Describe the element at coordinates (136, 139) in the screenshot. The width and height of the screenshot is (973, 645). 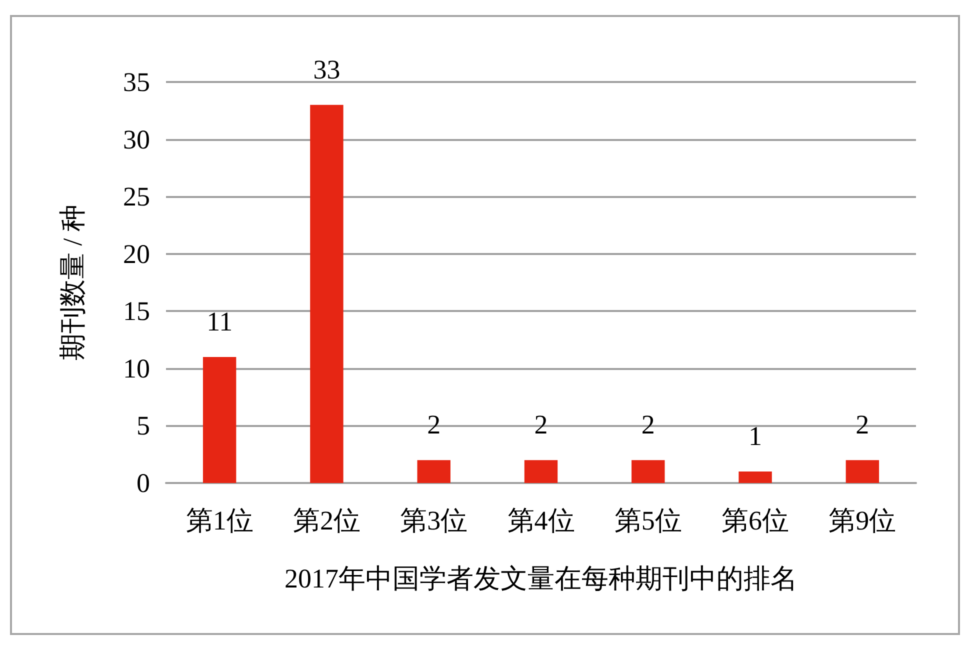
I see `y-tick-label: 30` at that location.